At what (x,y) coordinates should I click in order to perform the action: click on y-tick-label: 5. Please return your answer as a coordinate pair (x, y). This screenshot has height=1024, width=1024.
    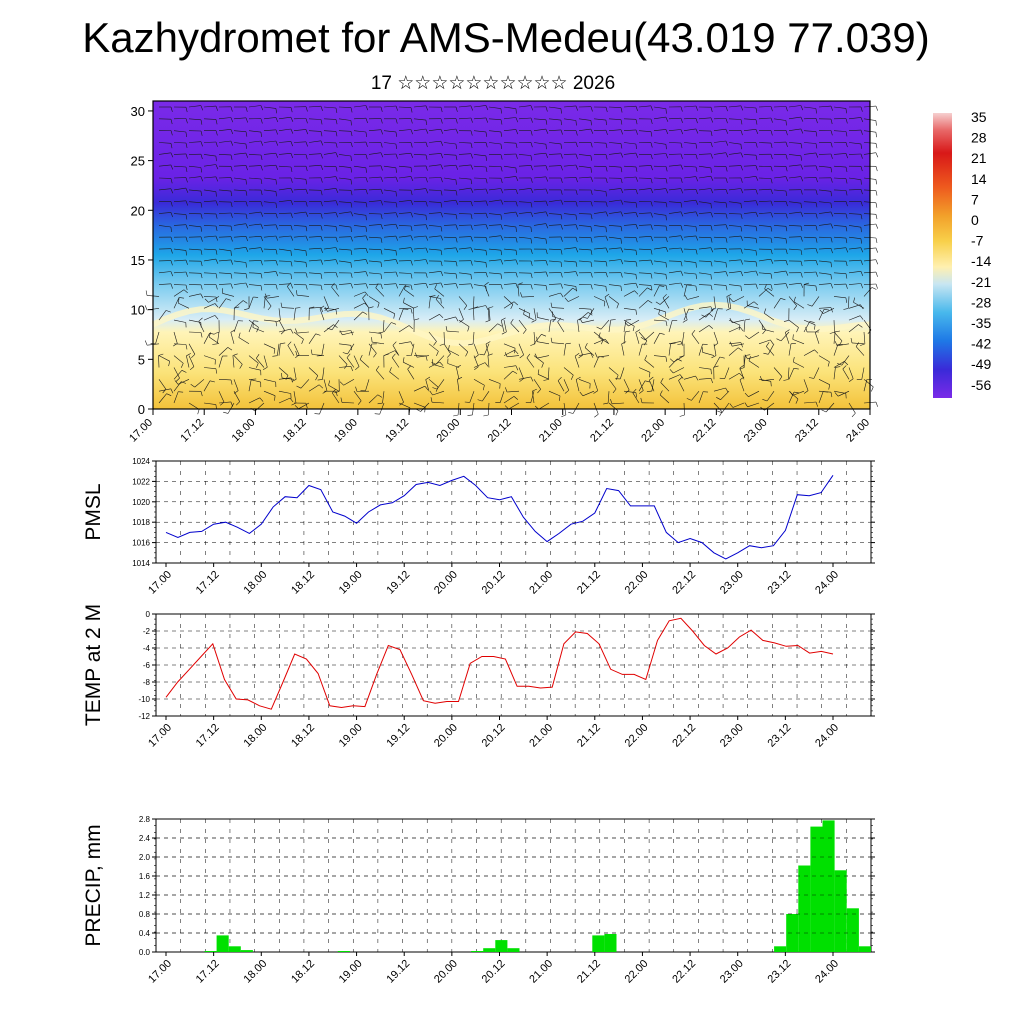
    Looking at the image, I should click on (141, 359).